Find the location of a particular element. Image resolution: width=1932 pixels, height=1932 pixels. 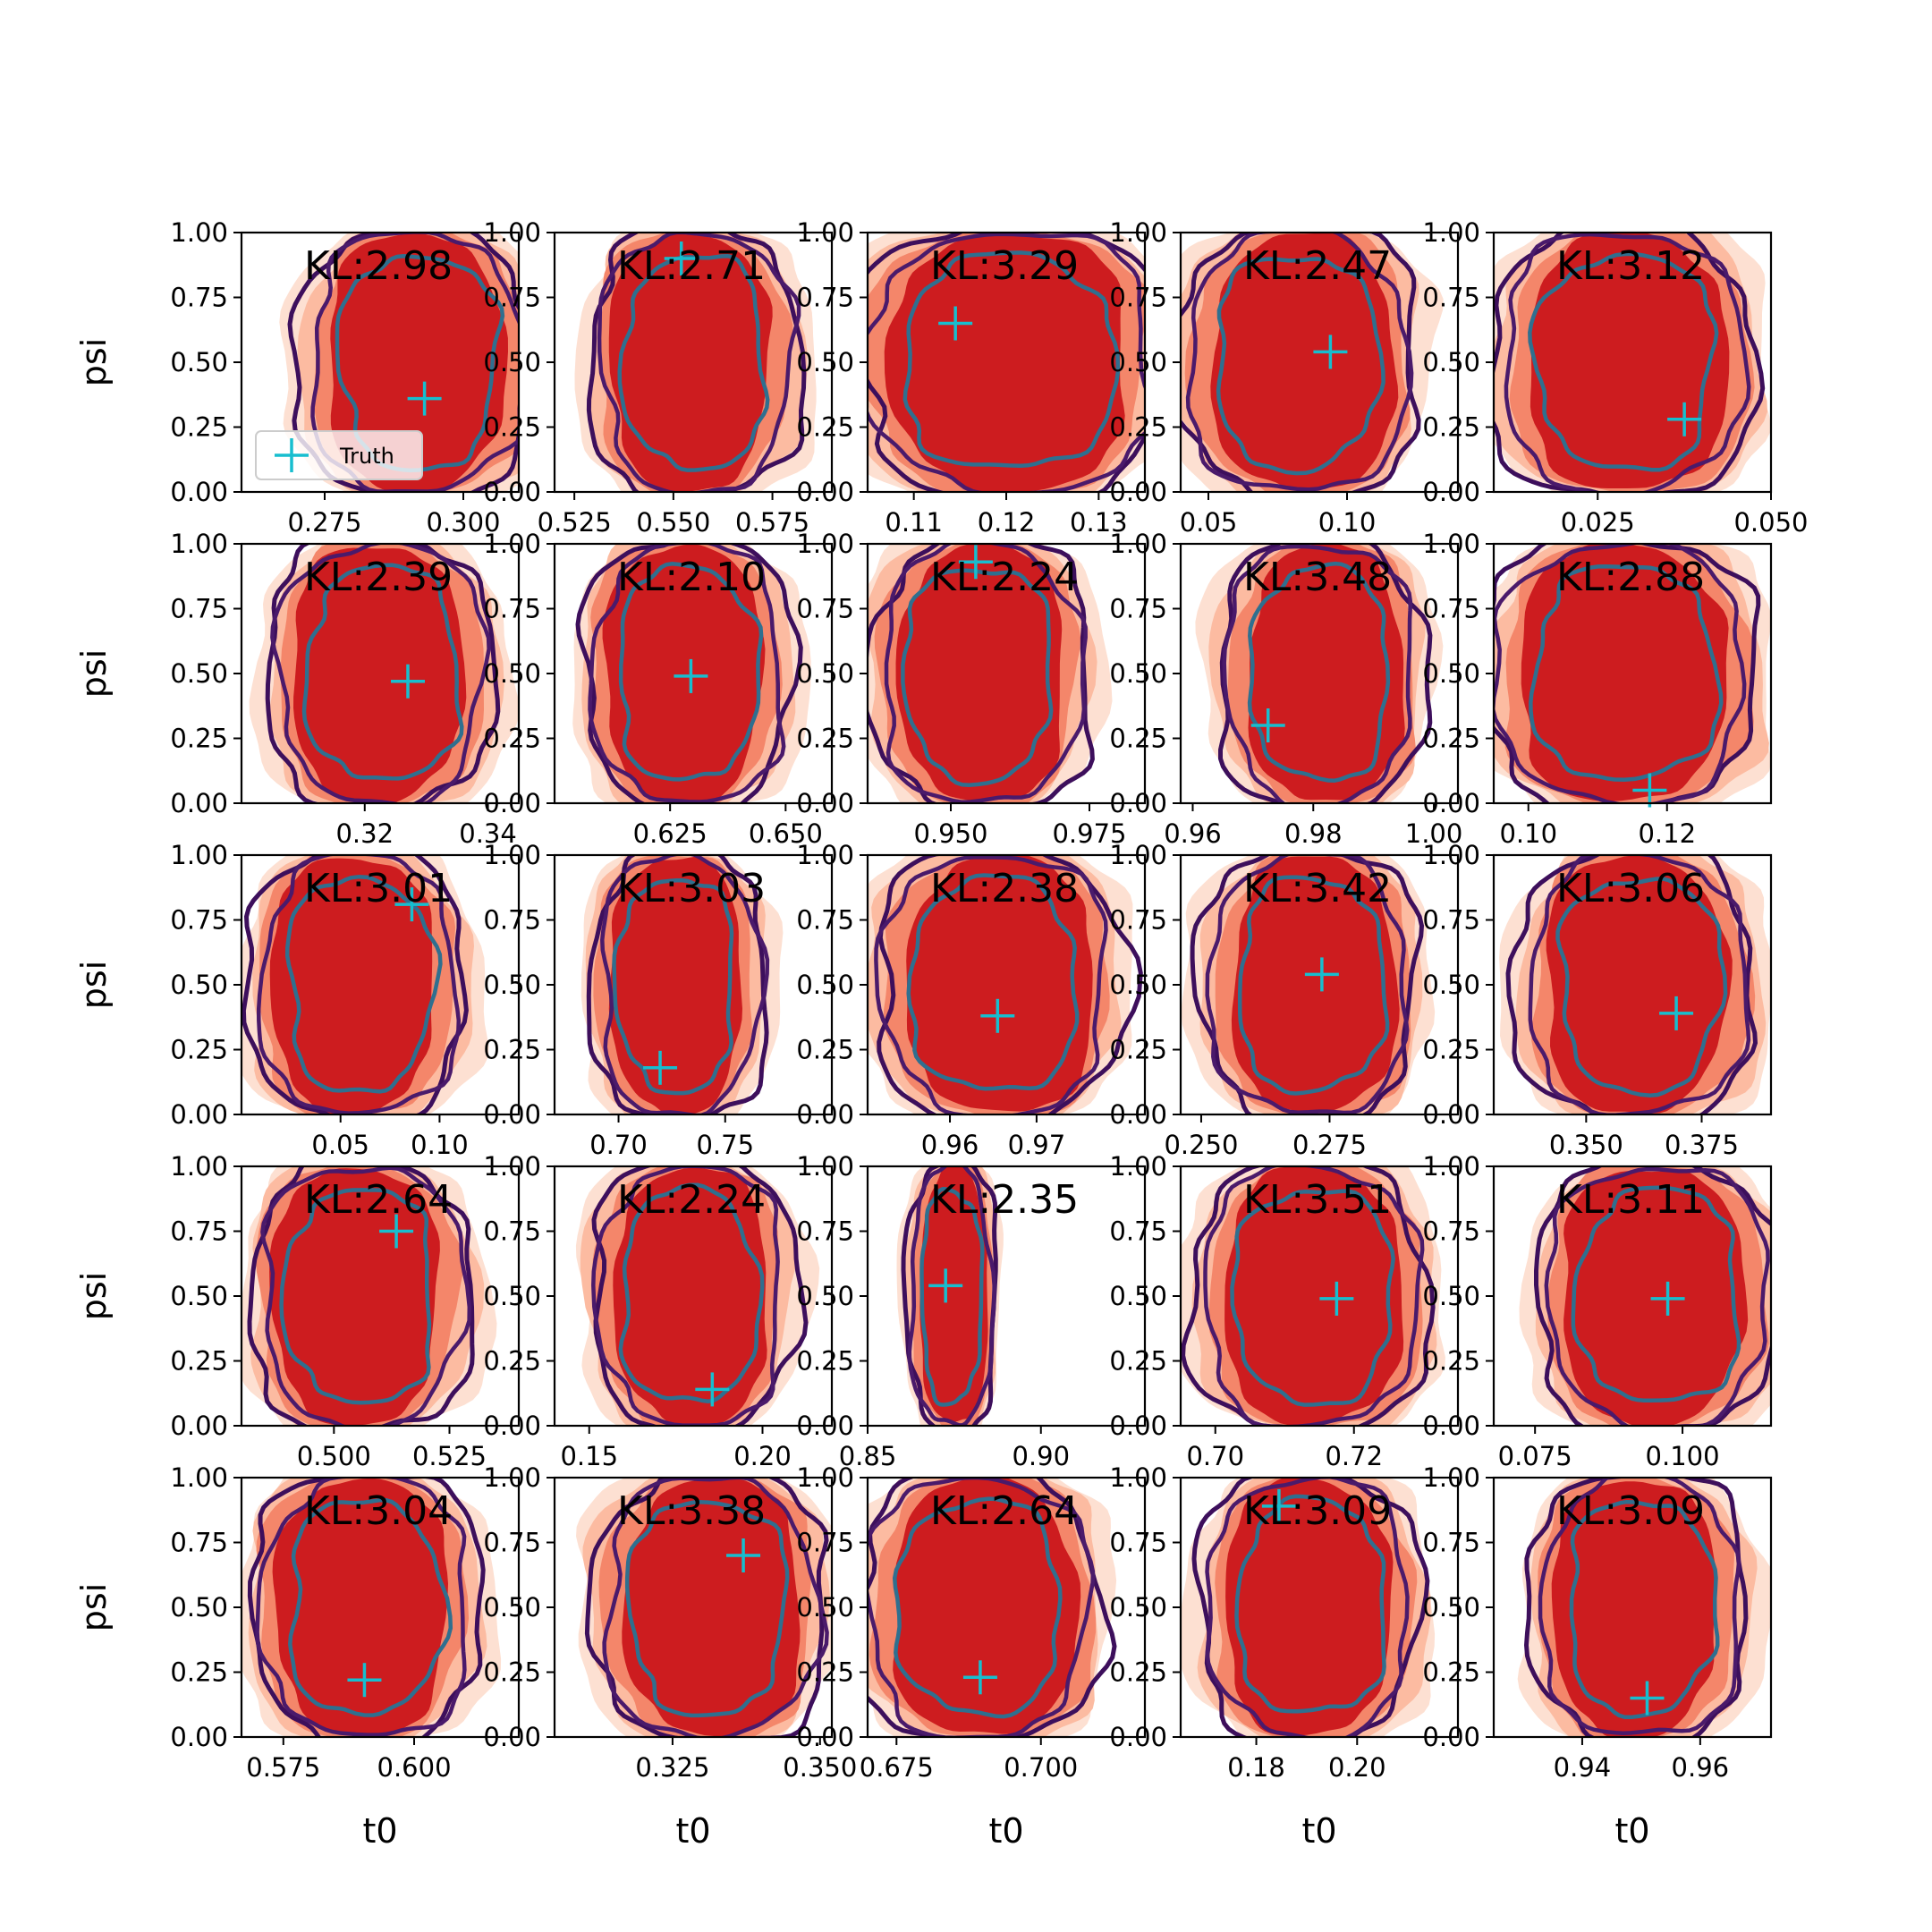

kl-label: KL:2.88 is located at coordinates (1630, 577).